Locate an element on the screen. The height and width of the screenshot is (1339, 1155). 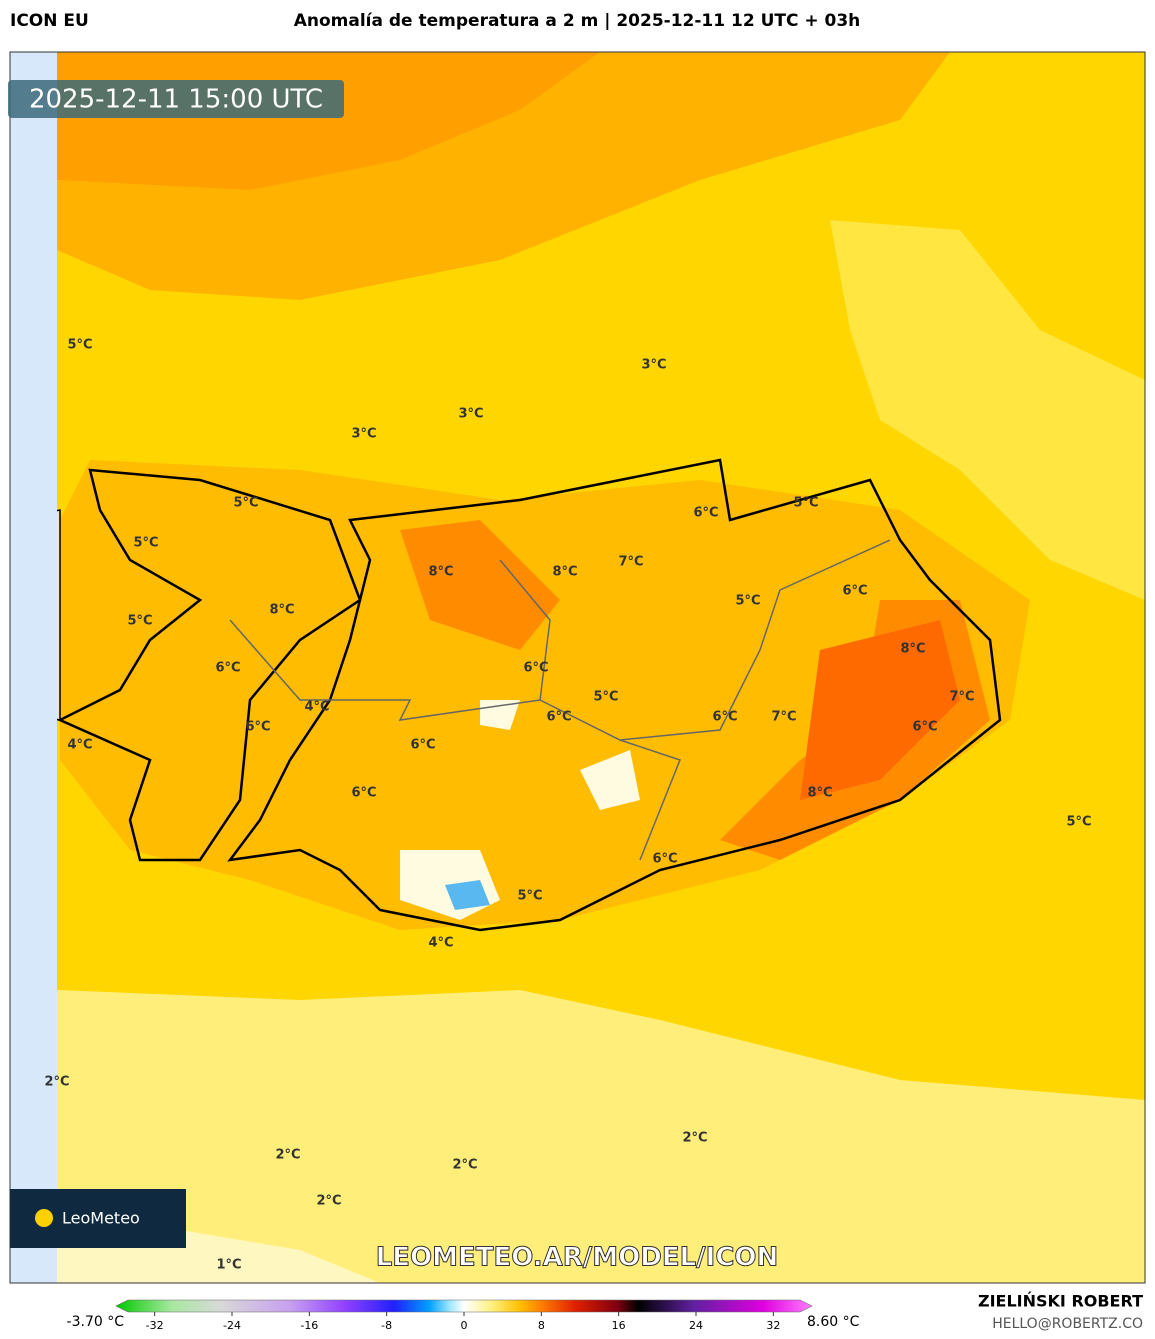
colorbar-tick-label: -16 is located at coordinates (309, 1325).